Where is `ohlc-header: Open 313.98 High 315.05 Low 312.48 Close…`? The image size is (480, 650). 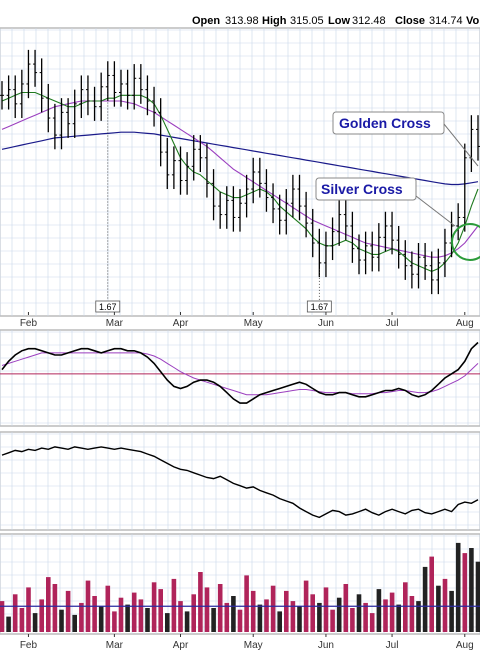
ohlc-header: Open 313.98 High 315.05 Low 312.48 Close… is located at coordinates (336, 21).